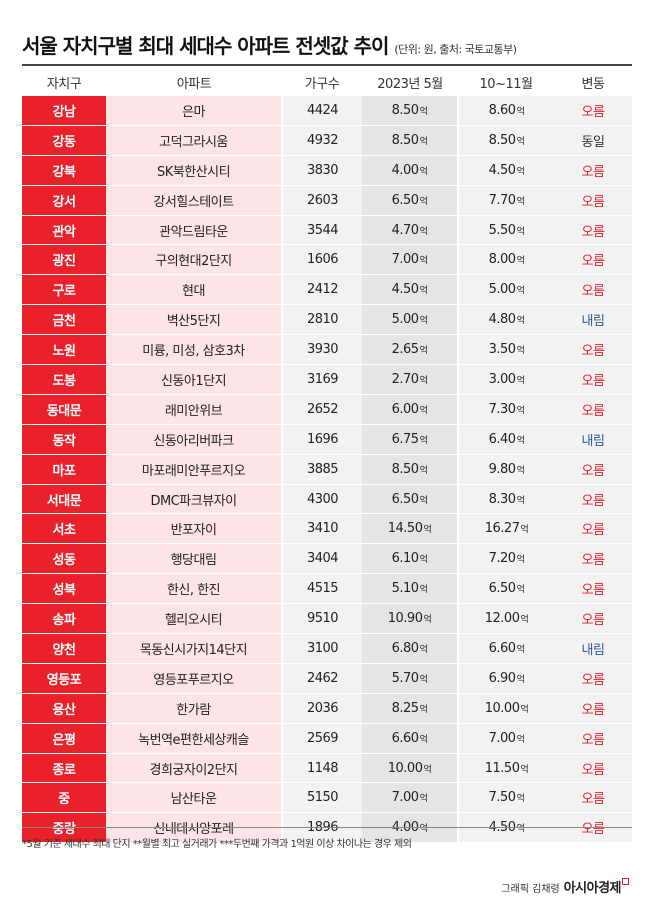 Image resolution: width=647 pixels, height=908 pixels. I want to click on price-may-cell: 5.70억, so click(410, 678).